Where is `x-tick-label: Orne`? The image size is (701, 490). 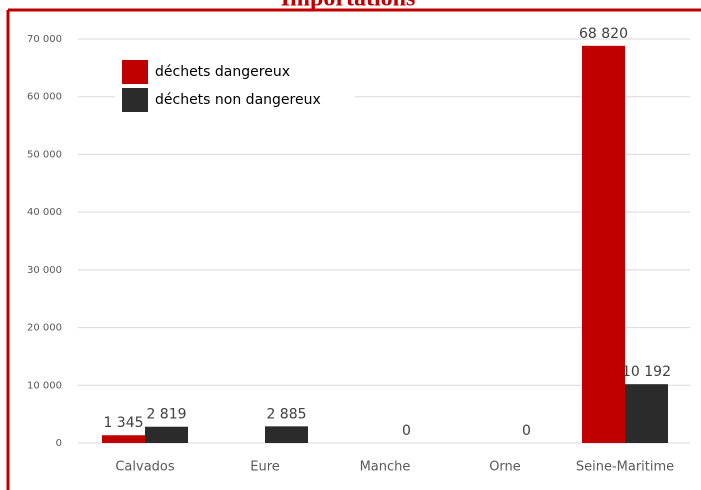
x-tick-label: Orne is located at coordinates (505, 467).